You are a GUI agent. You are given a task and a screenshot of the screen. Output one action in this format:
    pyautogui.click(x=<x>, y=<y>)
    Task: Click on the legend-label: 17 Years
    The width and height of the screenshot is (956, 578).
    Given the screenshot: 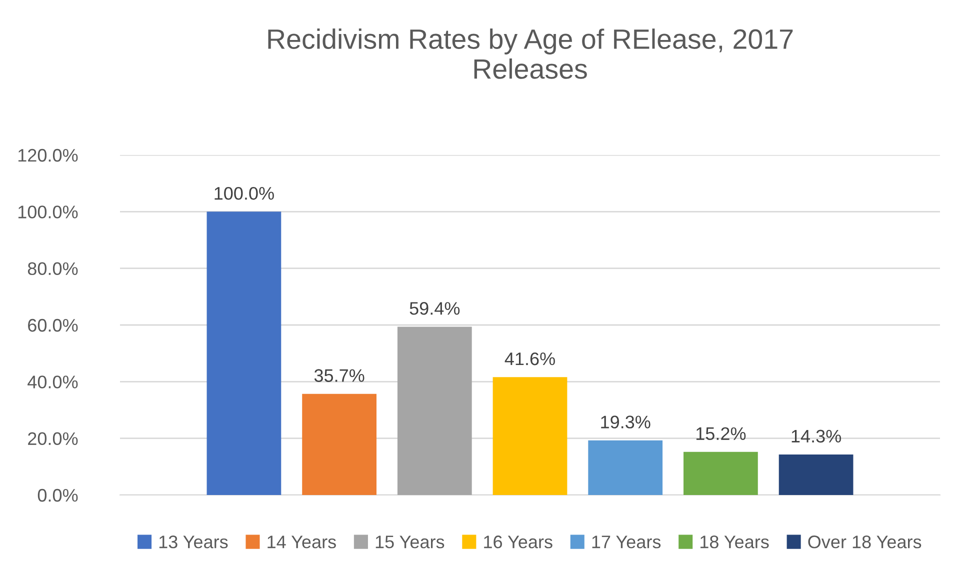 What is the action you would take?
    pyautogui.click(x=626, y=542)
    